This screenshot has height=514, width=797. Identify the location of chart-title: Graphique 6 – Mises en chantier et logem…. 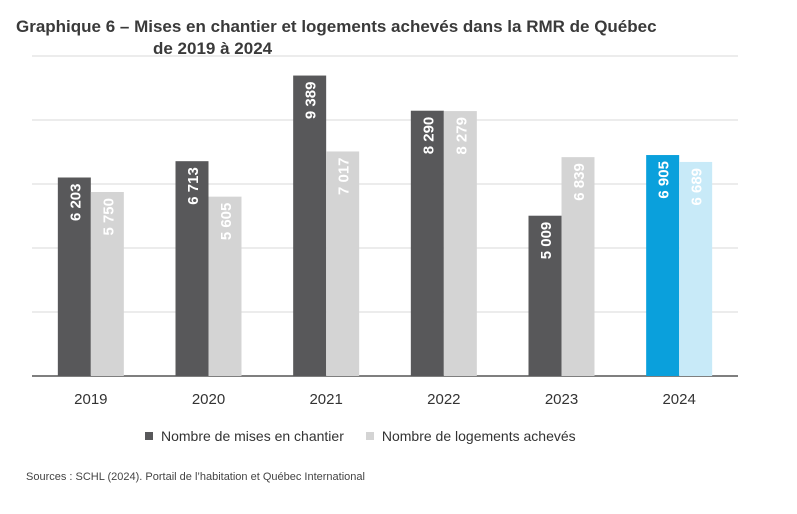
(336, 38).